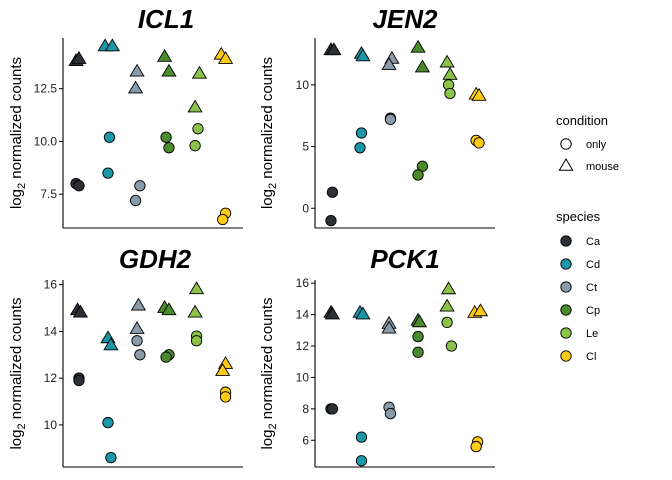 The image size is (672, 480). Describe the element at coordinates (593, 311) in the screenshot. I see `legend-species-label: Cp` at that location.